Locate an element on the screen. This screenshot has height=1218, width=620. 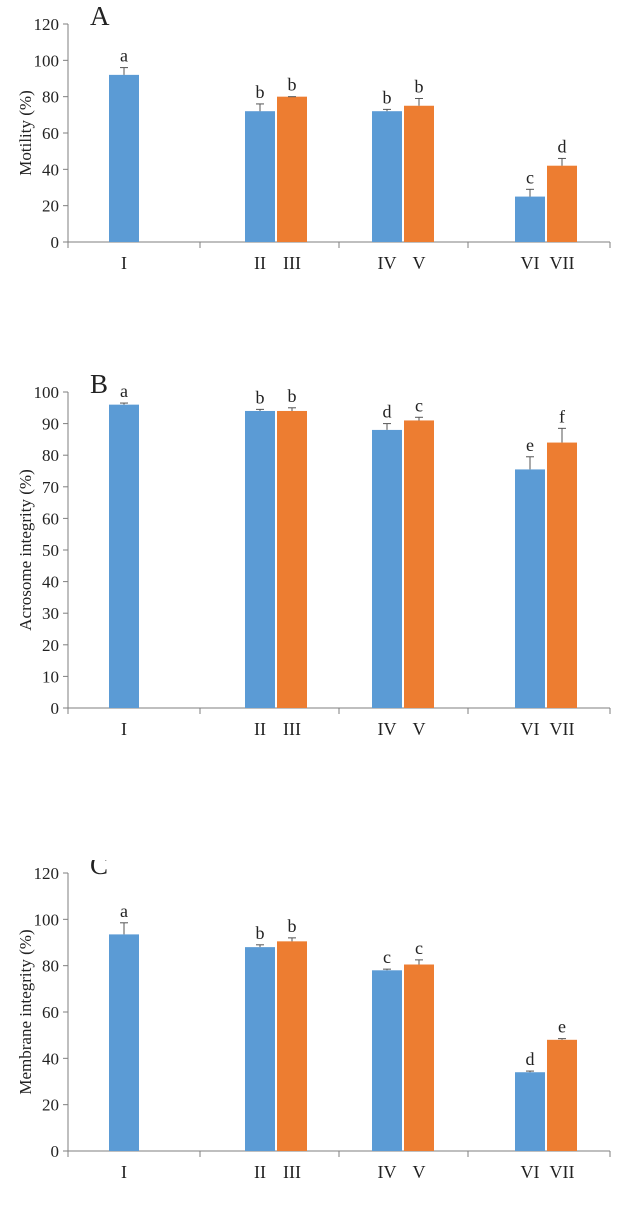
panel-label: A is located at coordinates (100, 16).